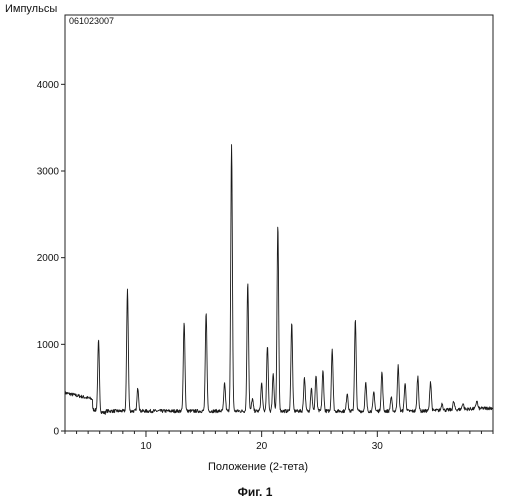 The image size is (505, 500). I want to click on sample-id-label: 061023007, so click(91, 21).